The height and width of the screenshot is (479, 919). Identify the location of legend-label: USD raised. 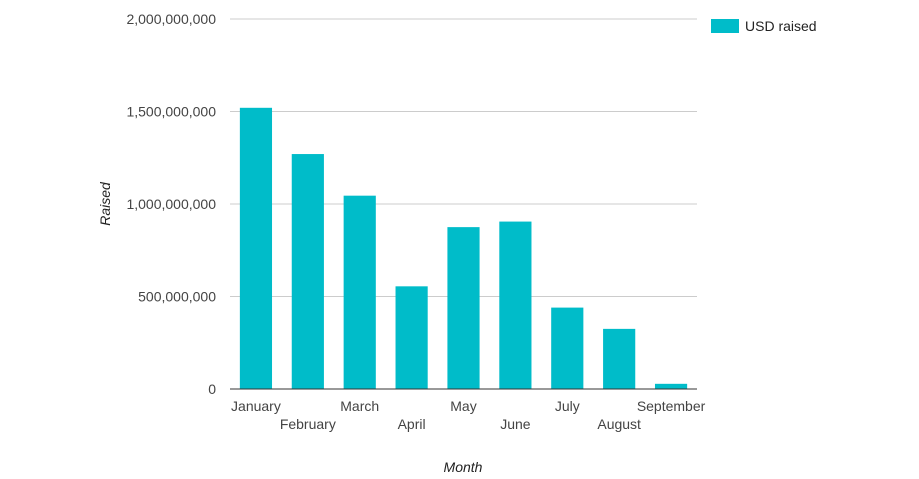
(781, 26).